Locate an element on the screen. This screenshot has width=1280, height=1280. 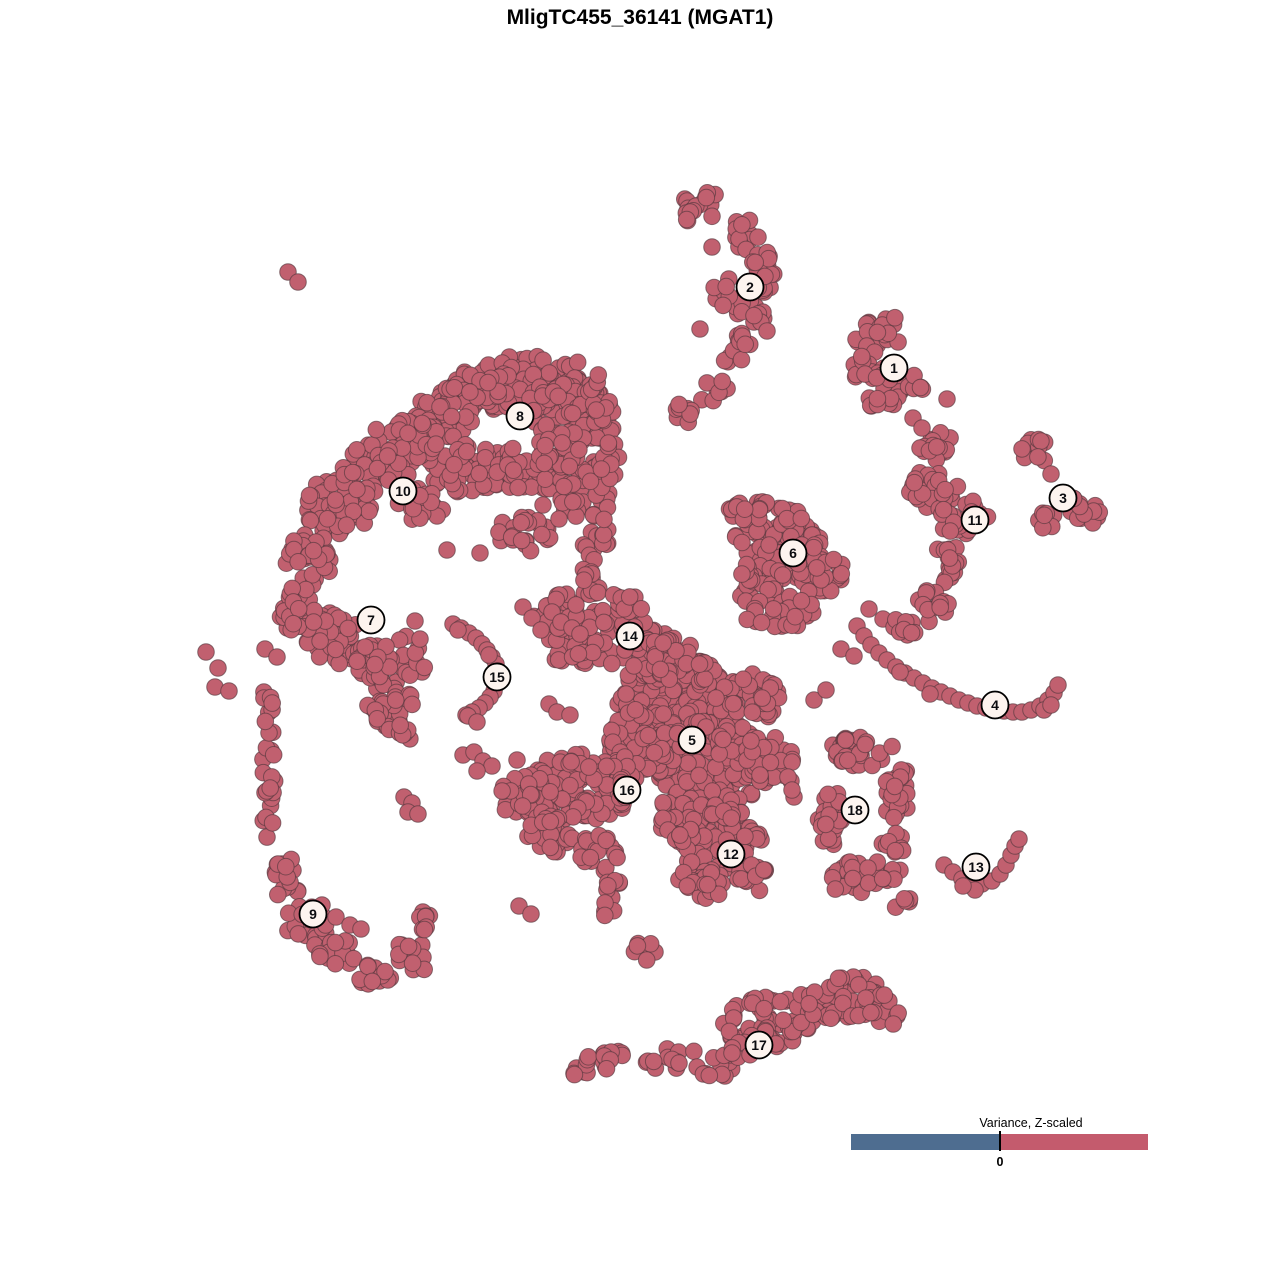
svg-text: 5 is located at coordinates (692, 740).